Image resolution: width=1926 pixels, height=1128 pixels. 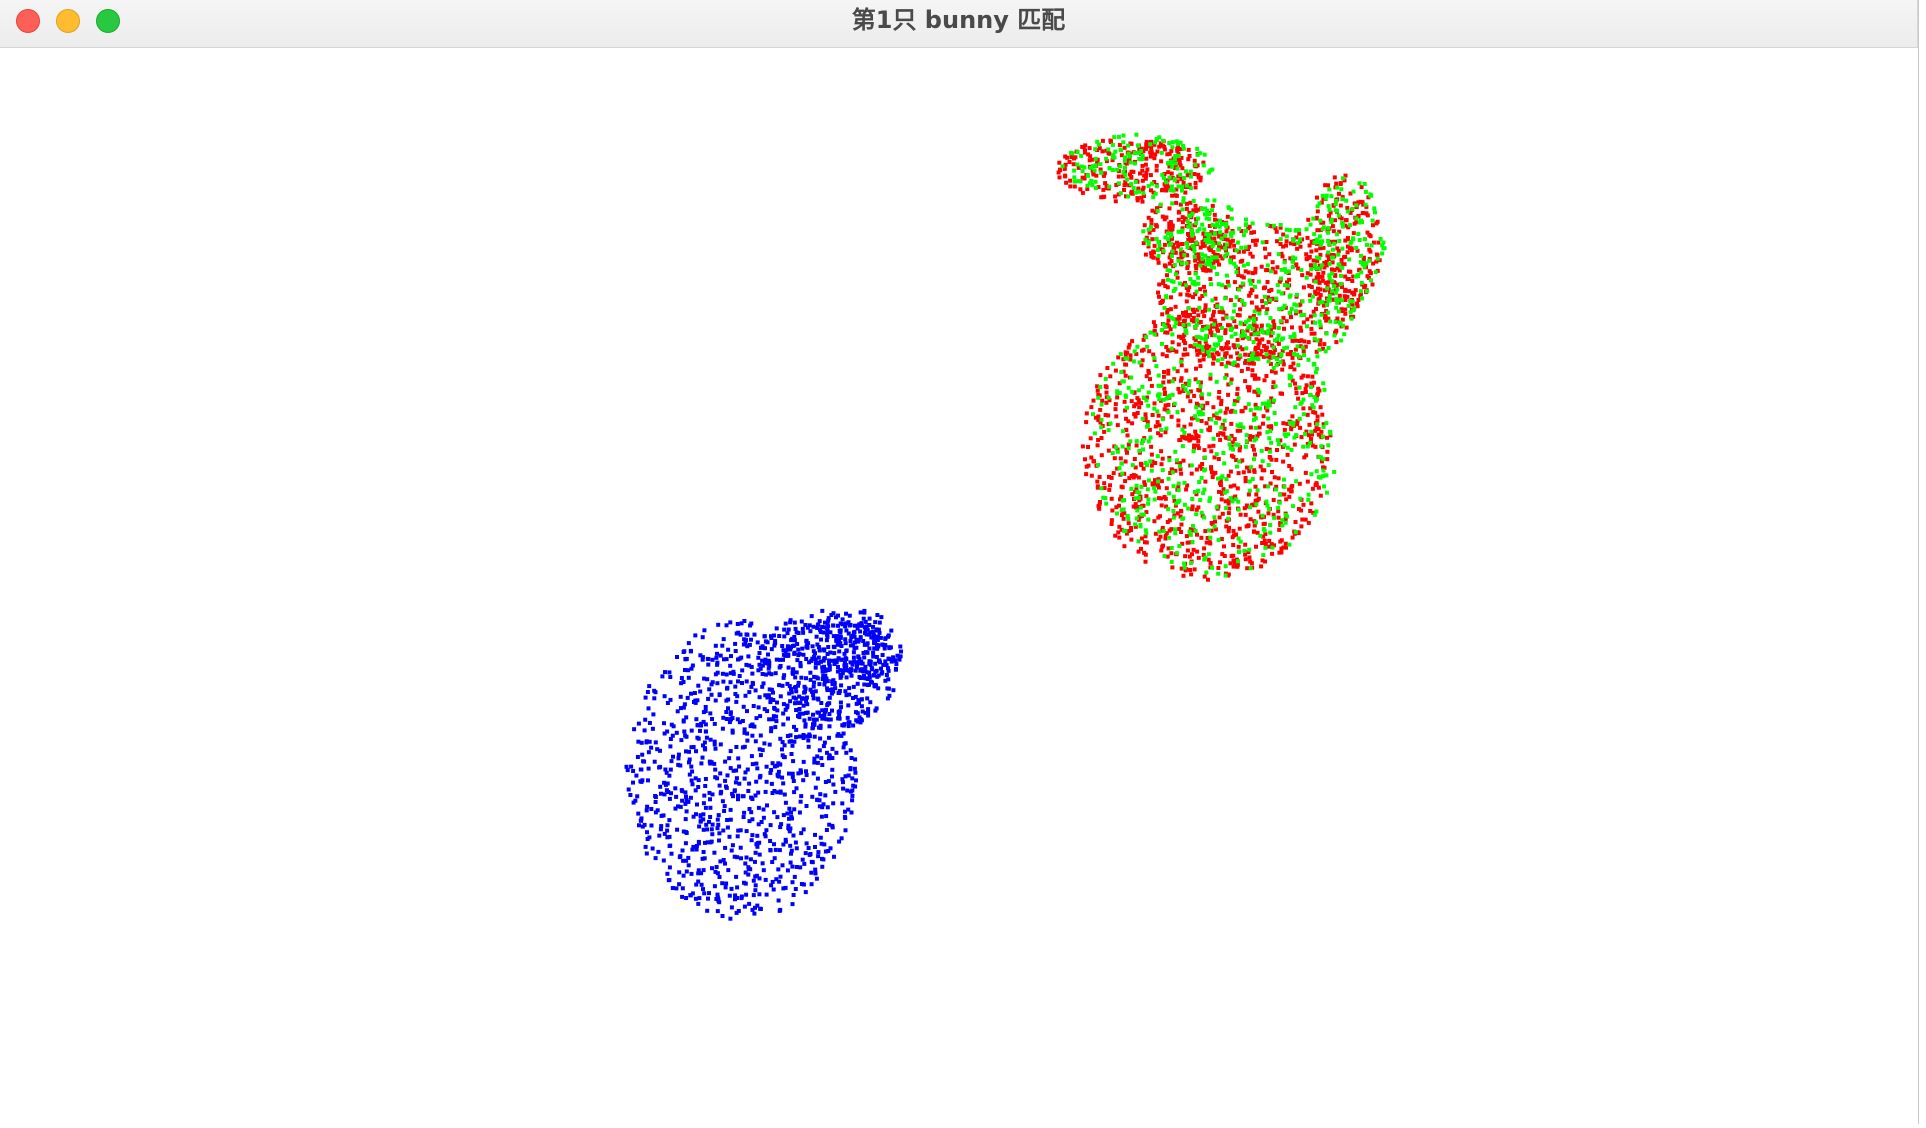 What do you see at coordinates (108, 21) in the screenshot?
I see `zoom-button` at bounding box center [108, 21].